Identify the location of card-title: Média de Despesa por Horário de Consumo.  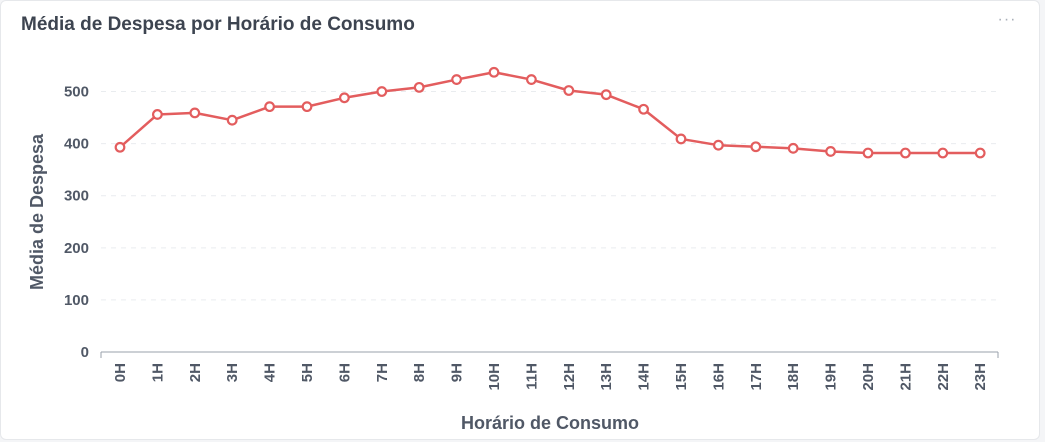
(218, 24).